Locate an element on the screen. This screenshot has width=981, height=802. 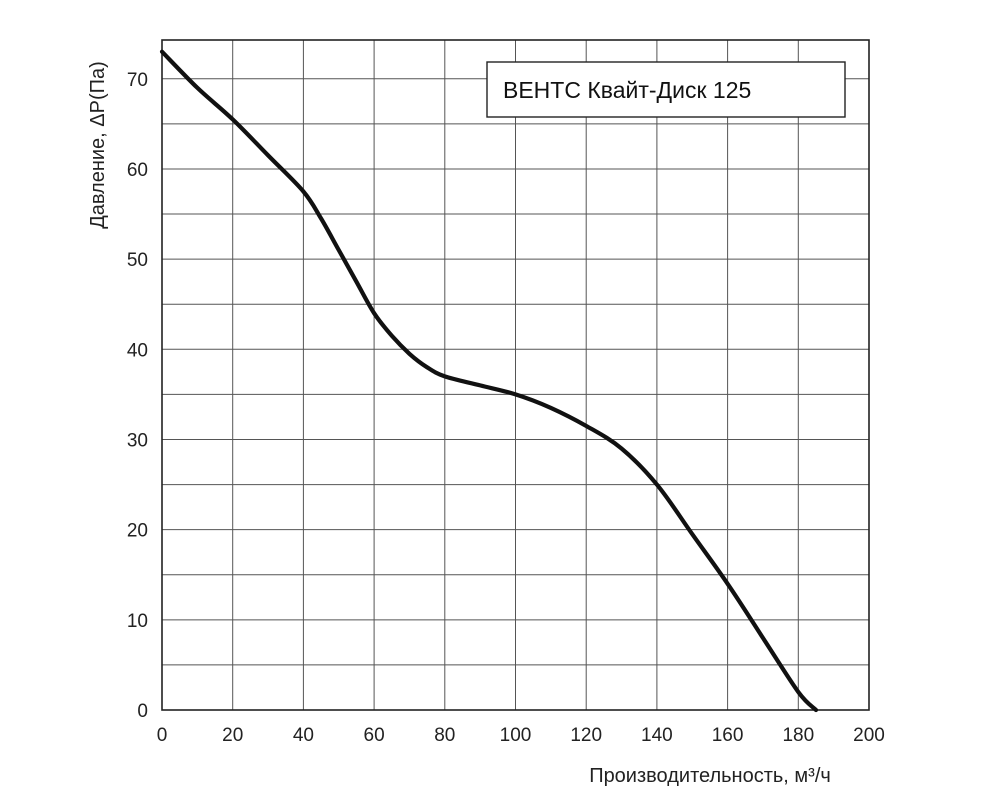
x-tick-label: 120 is located at coordinates (586, 735).